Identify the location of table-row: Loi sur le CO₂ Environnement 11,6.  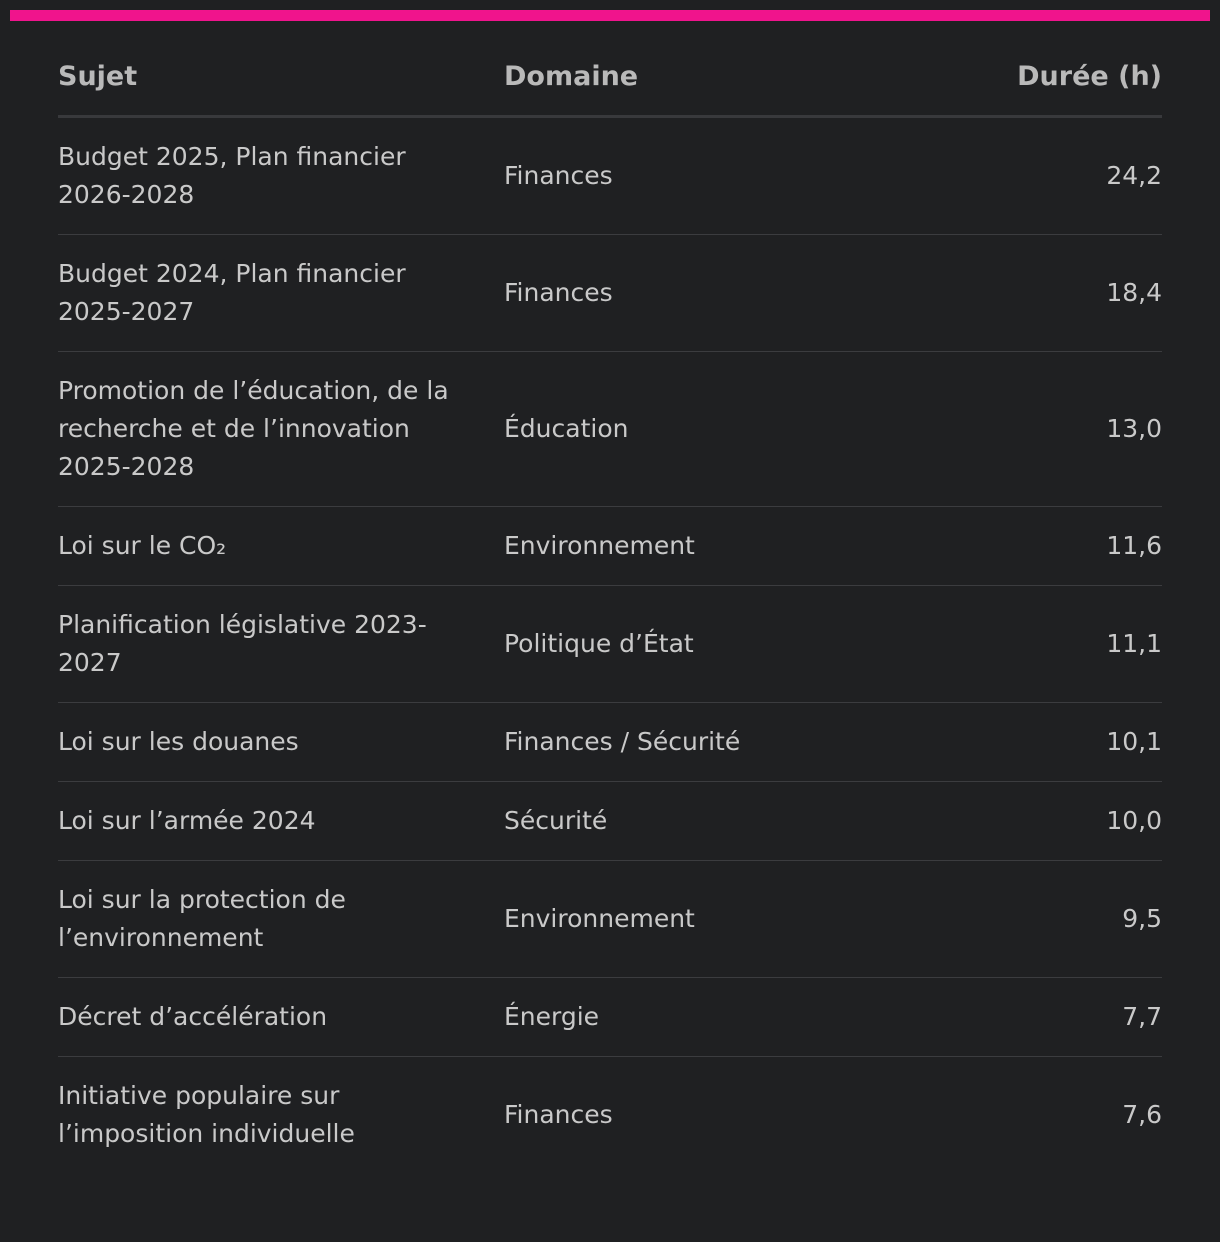
(610, 546).